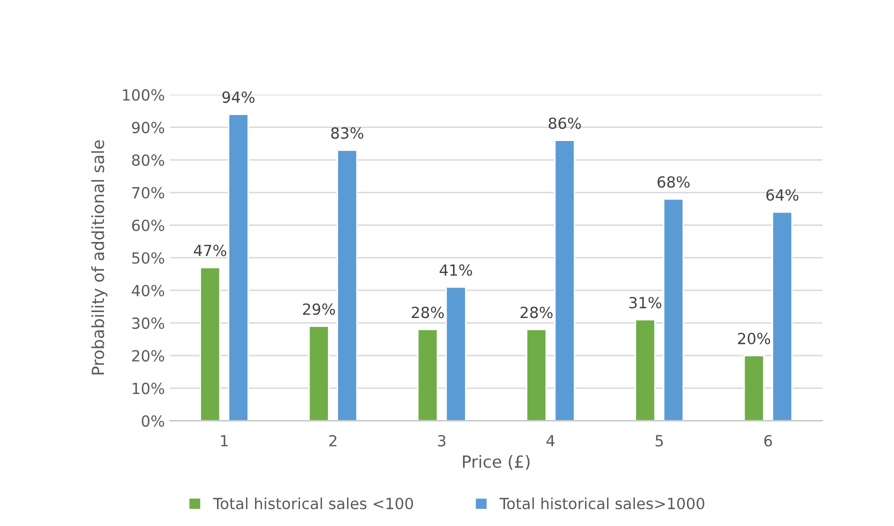  Describe the element at coordinates (659, 441) in the screenshot. I see `x-tick-label: 5` at that location.